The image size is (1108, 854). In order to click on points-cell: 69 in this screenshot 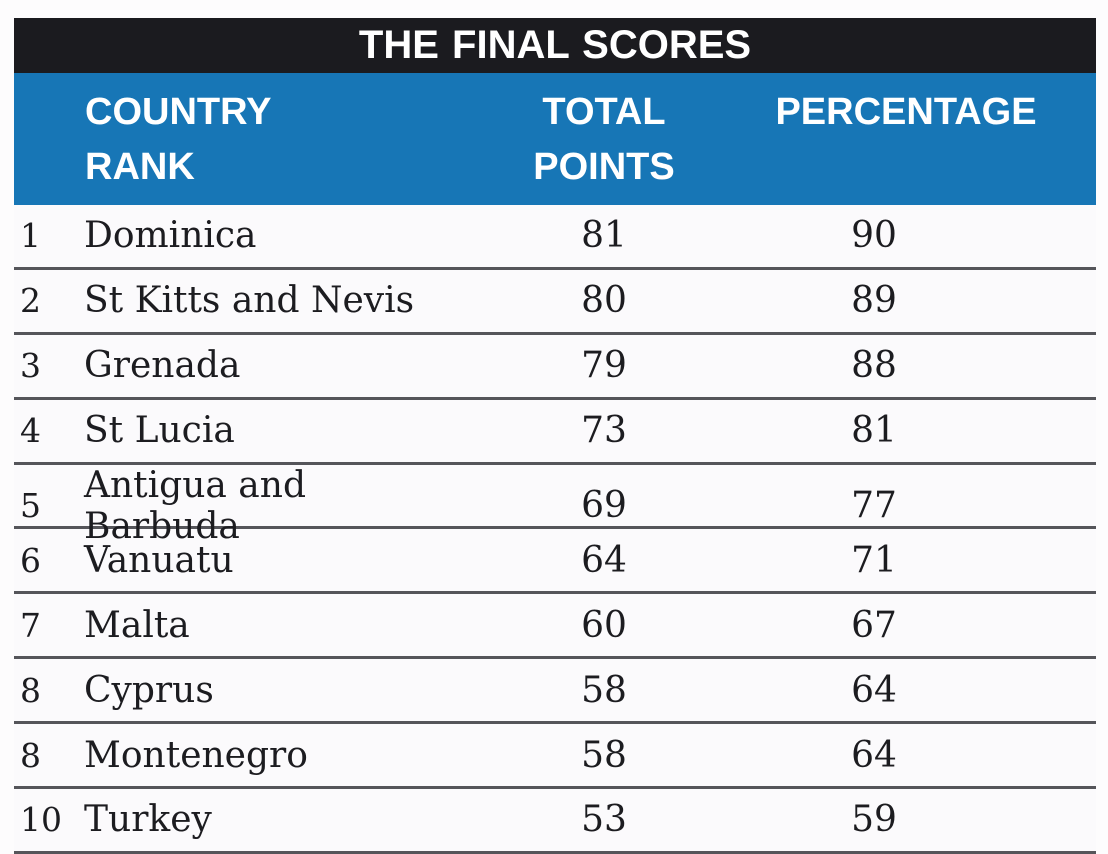, I will do `click(604, 506)`.